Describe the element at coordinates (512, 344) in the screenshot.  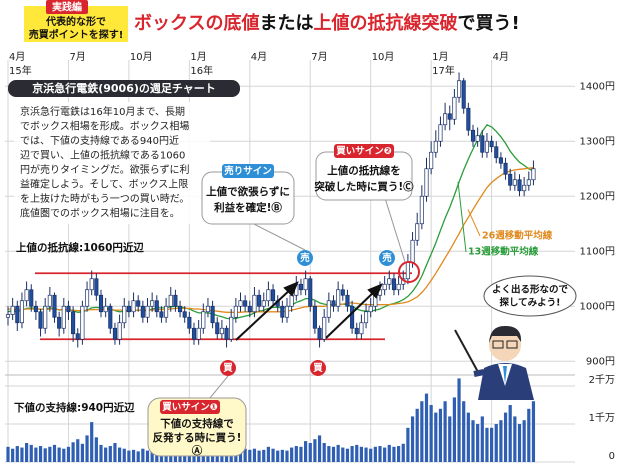
I see `glasses` at that location.